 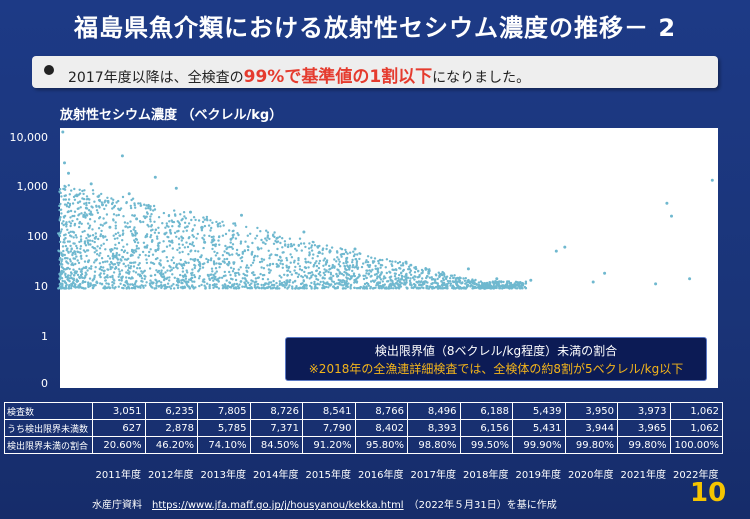 What do you see at coordinates (171, 115) in the screenshot?
I see `y-axis-label: 放射性セシウム濃度 （ベクレル/kg）` at bounding box center [171, 115].